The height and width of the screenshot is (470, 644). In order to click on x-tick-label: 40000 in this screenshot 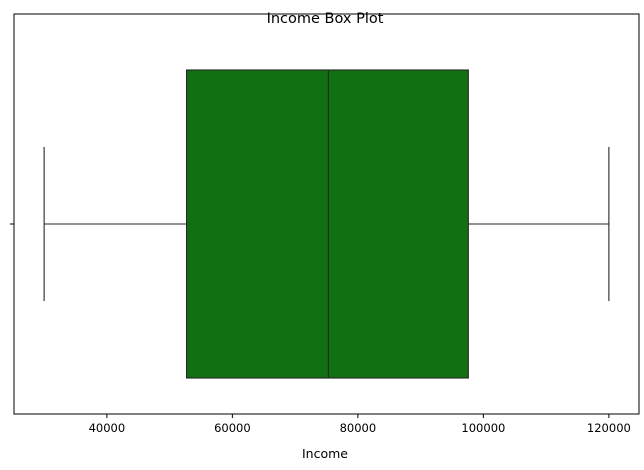, I will do `click(107, 428)`.